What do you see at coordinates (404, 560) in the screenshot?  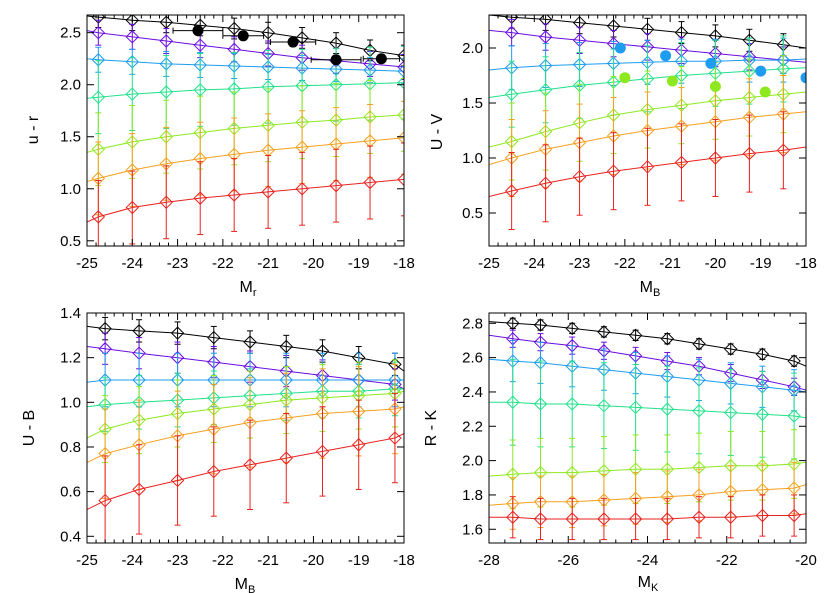 I see `panel-2-xtick-label: -18` at bounding box center [404, 560].